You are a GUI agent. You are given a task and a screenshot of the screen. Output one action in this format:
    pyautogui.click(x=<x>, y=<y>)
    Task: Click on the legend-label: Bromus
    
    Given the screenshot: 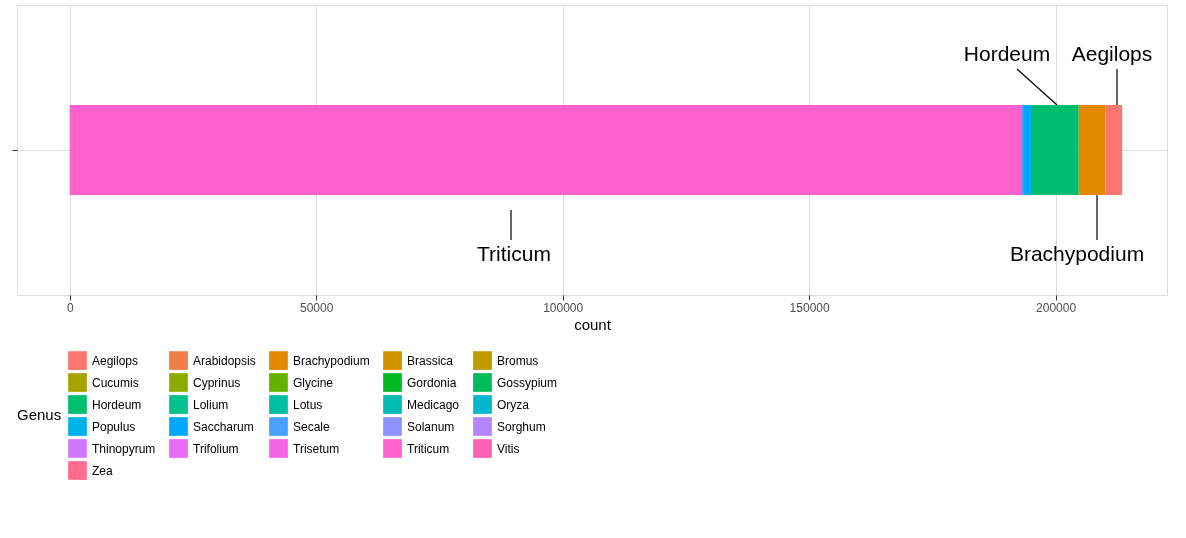 What is the action you would take?
    pyautogui.click(x=518, y=360)
    